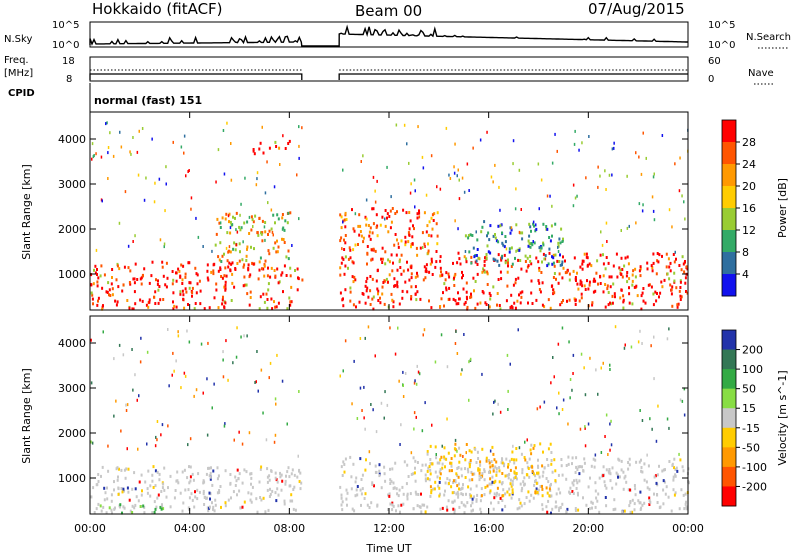  What do you see at coordinates (729, 476) in the screenshot?
I see `velocity-colorbar-swatch` at bounding box center [729, 476].